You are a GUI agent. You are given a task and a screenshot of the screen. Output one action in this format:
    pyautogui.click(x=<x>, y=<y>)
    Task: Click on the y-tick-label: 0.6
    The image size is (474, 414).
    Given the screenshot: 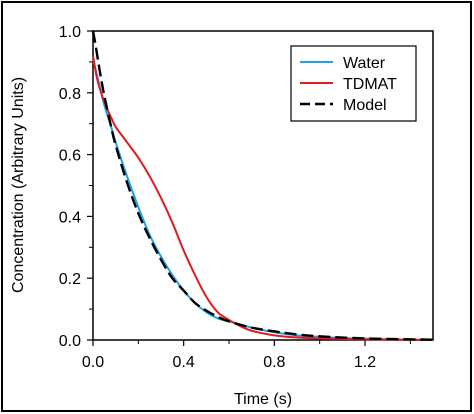 What is the action you would take?
    pyautogui.click(x=70, y=156)
    